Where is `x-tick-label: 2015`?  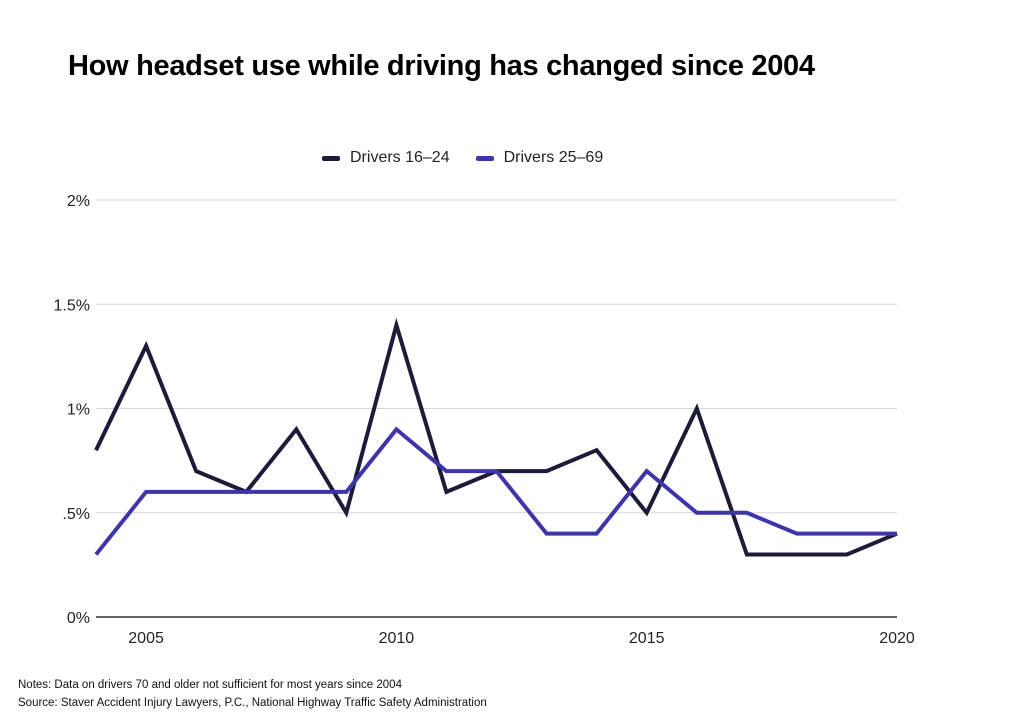 x-tick-label: 2015 is located at coordinates (647, 638).